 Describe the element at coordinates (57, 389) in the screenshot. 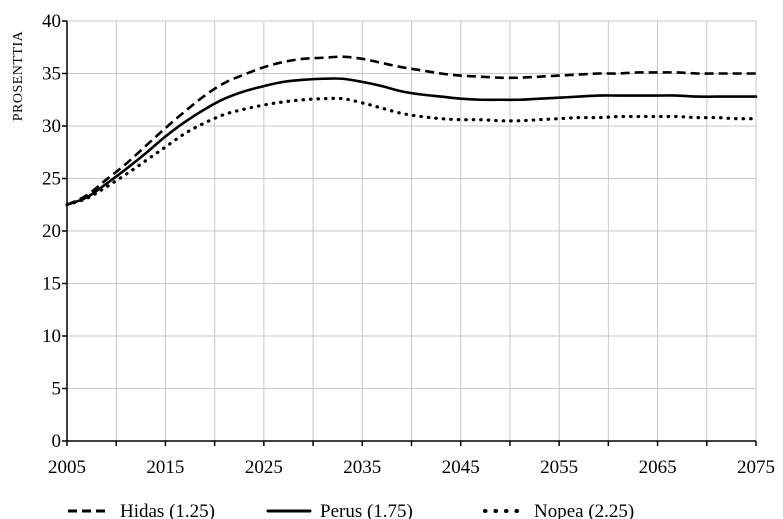

I see `y-tick-label: 5` at that location.